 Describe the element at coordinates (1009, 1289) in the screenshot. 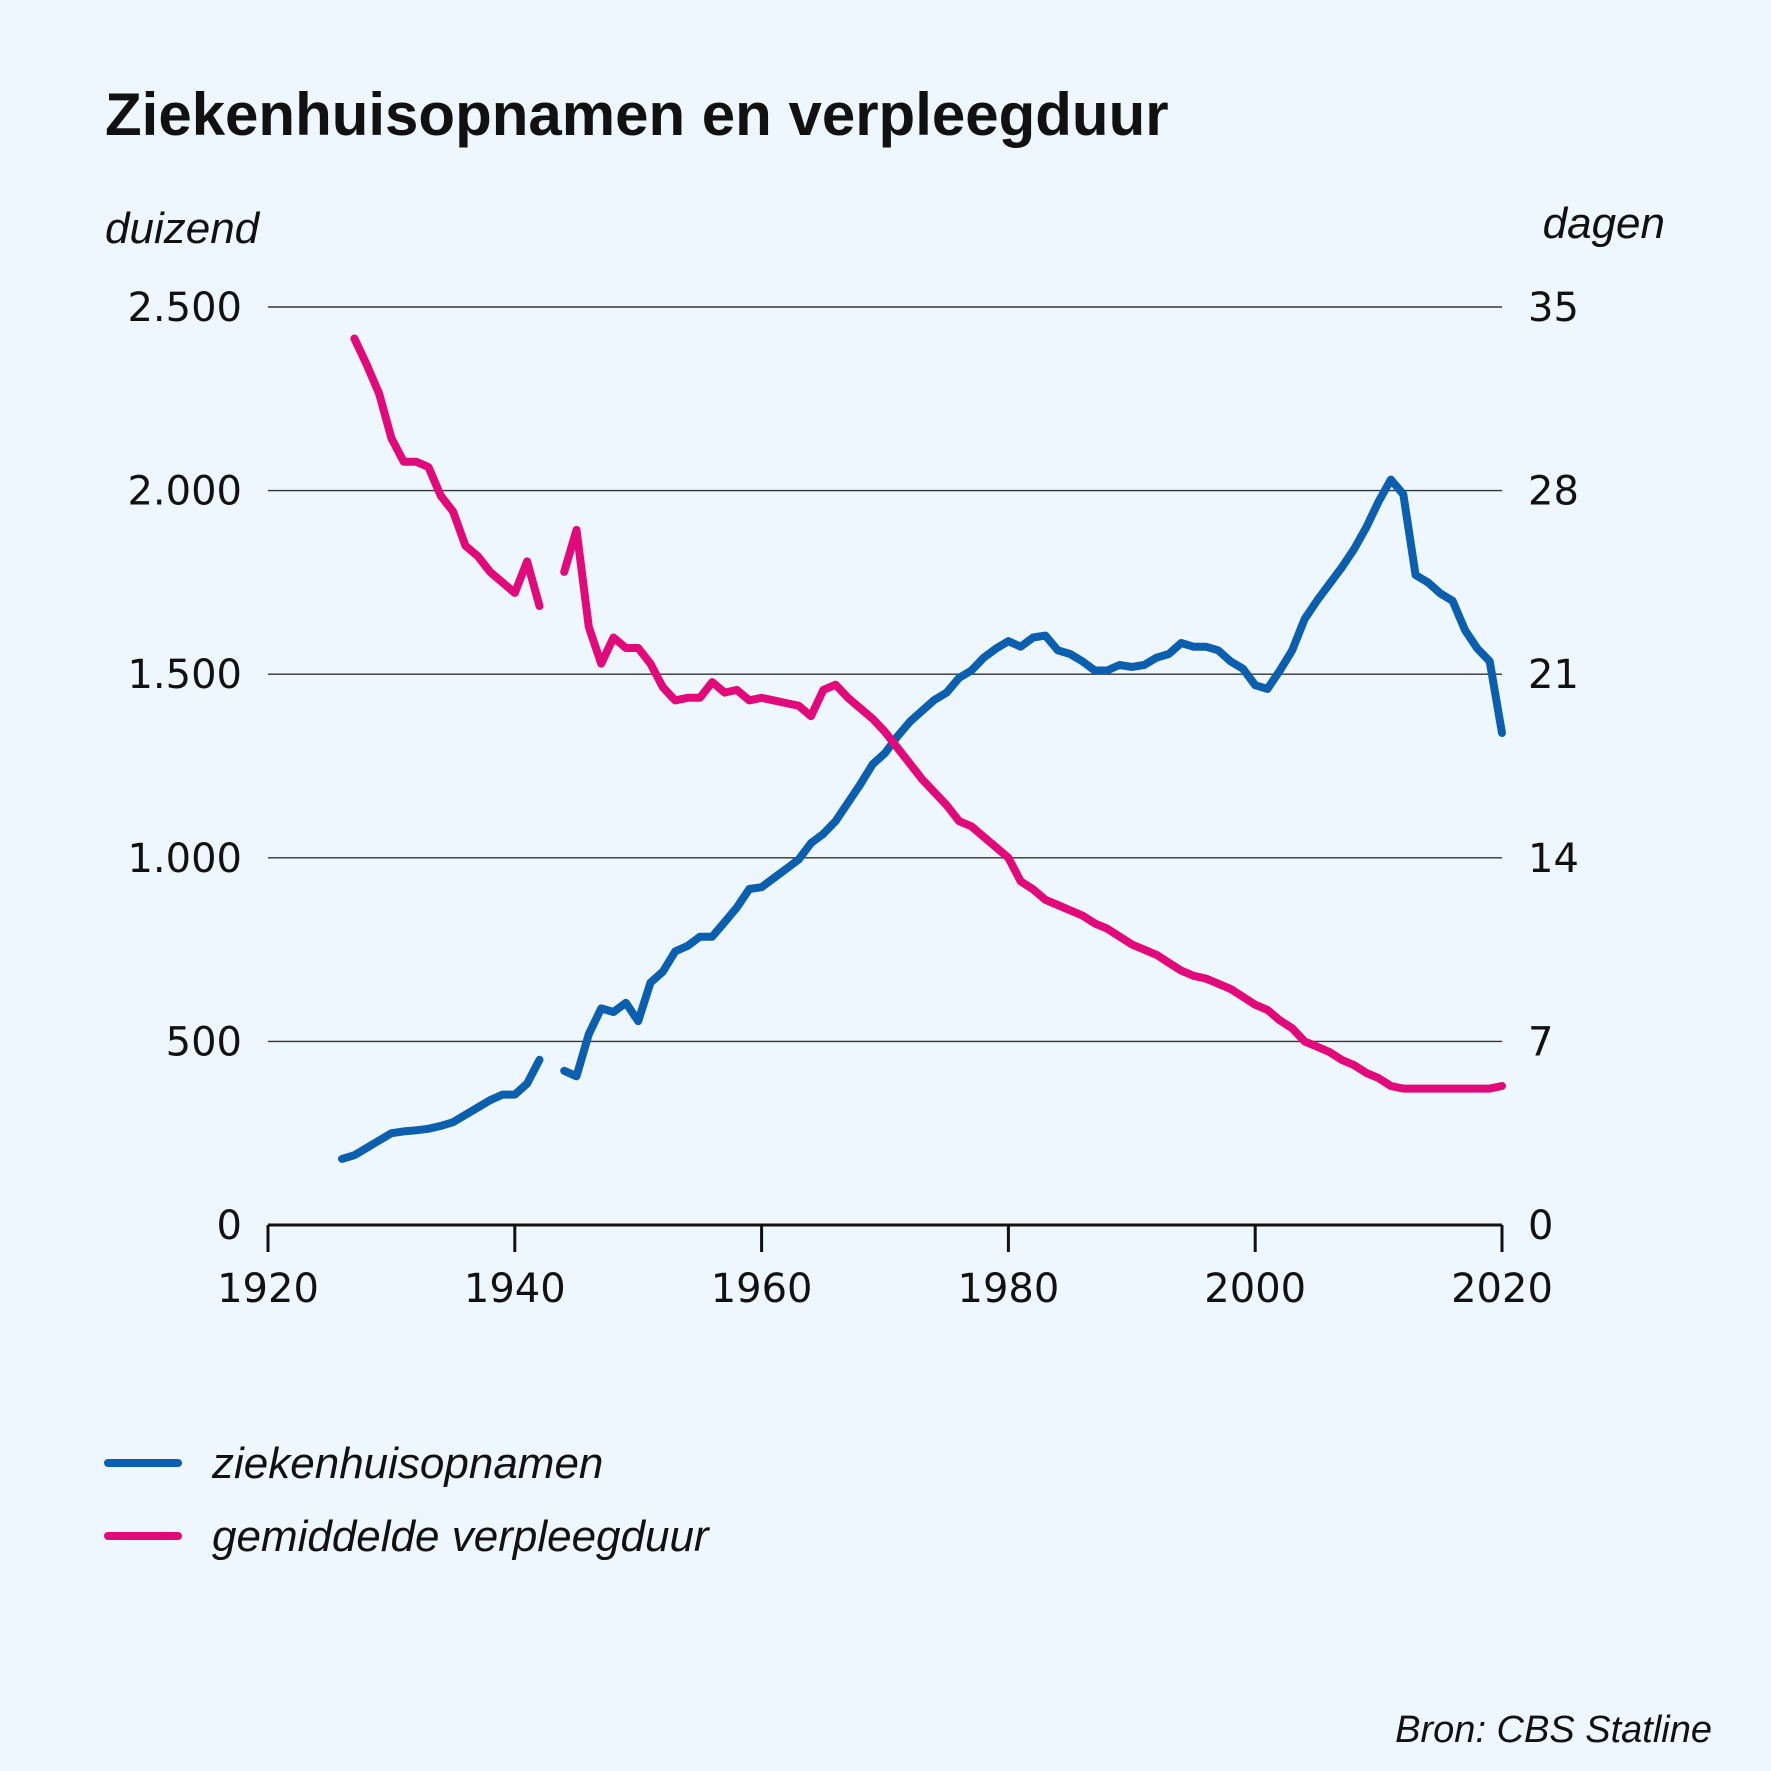

I see `x-tick-label: 1980` at that location.